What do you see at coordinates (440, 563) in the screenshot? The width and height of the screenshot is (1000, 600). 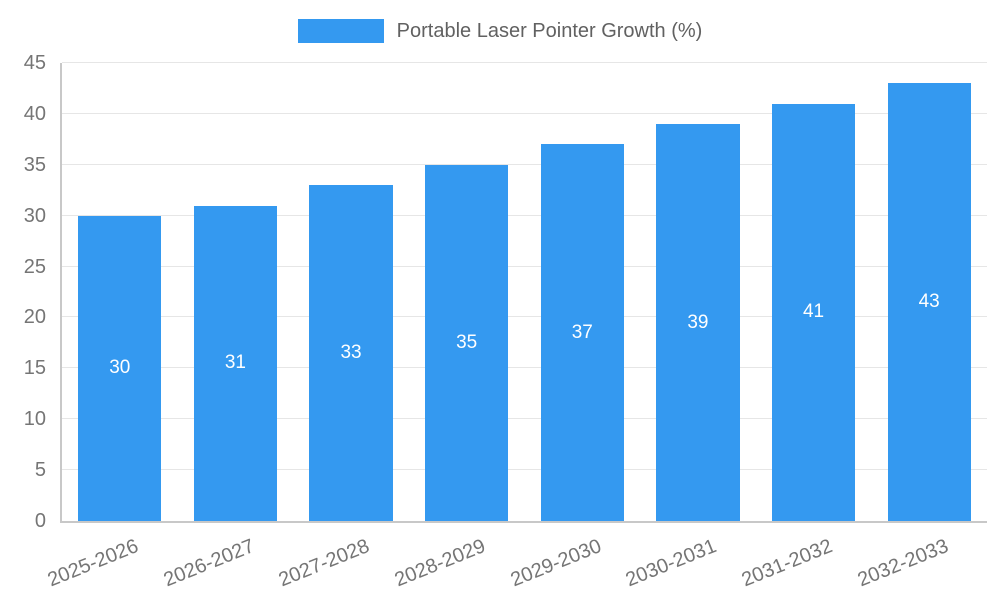 I see `x-tick-label: 2028-2029` at bounding box center [440, 563].